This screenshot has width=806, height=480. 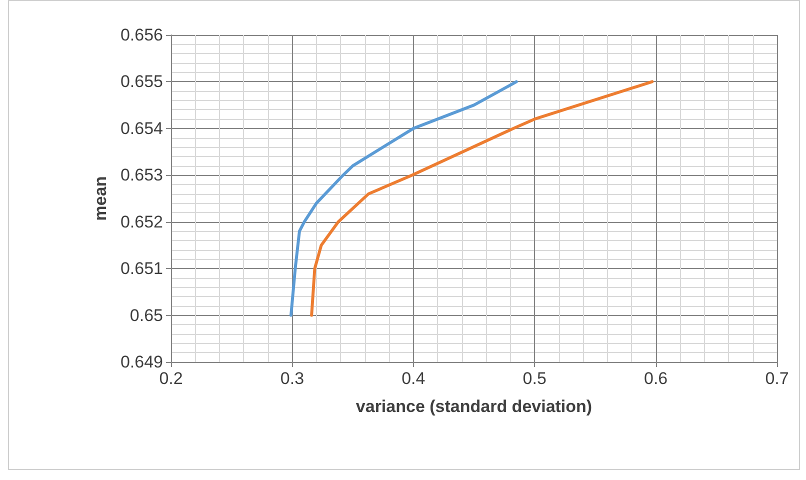 What do you see at coordinates (141, 222) in the screenshot?
I see `y-tick-label: 0.652` at bounding box center [141, 222].